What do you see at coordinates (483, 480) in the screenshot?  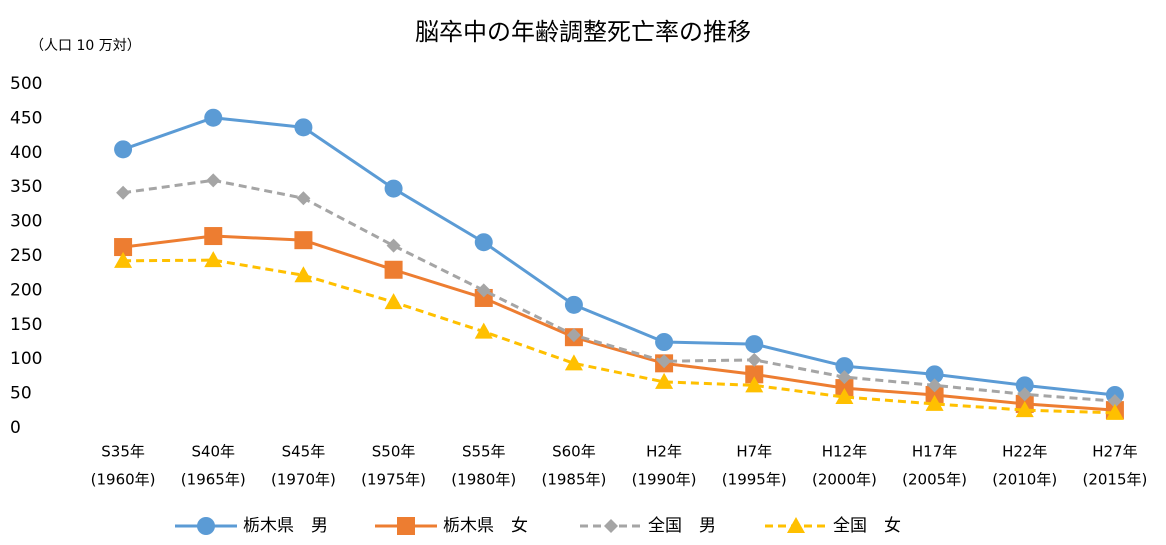 I see `x-tick-label: (1980年)` at bounding box center [483, 480].